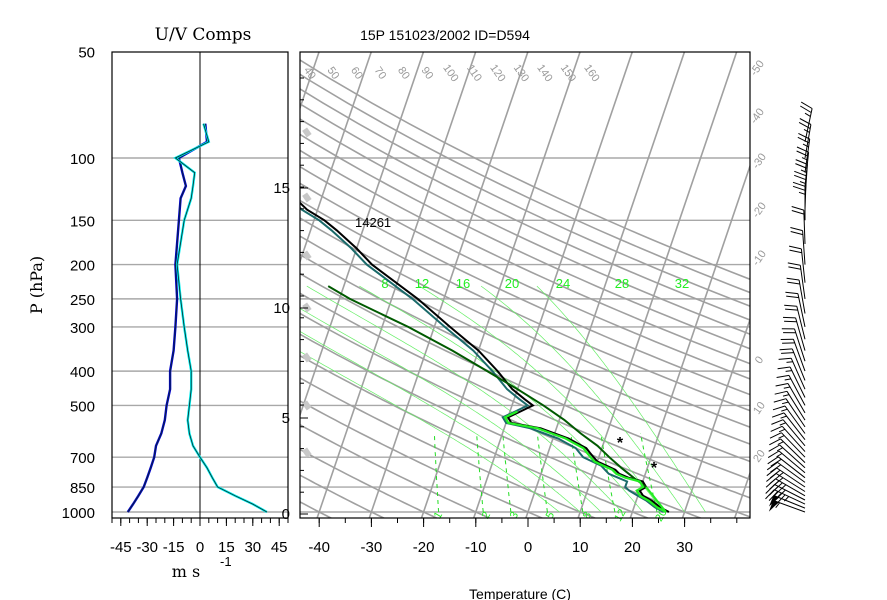  I want to click on height-tick-label: 5, so click(286, 418).